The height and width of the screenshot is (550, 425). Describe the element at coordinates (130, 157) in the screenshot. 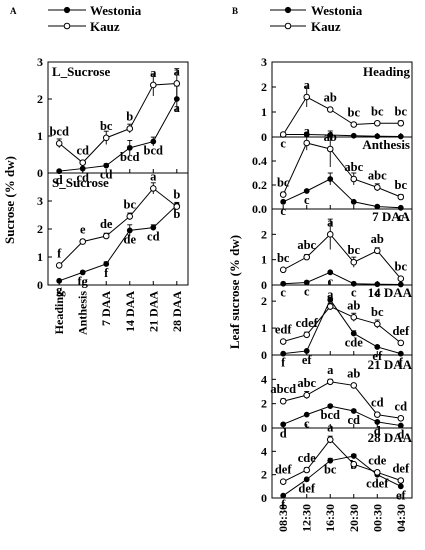

I see `significance-label: bcd` at that location.